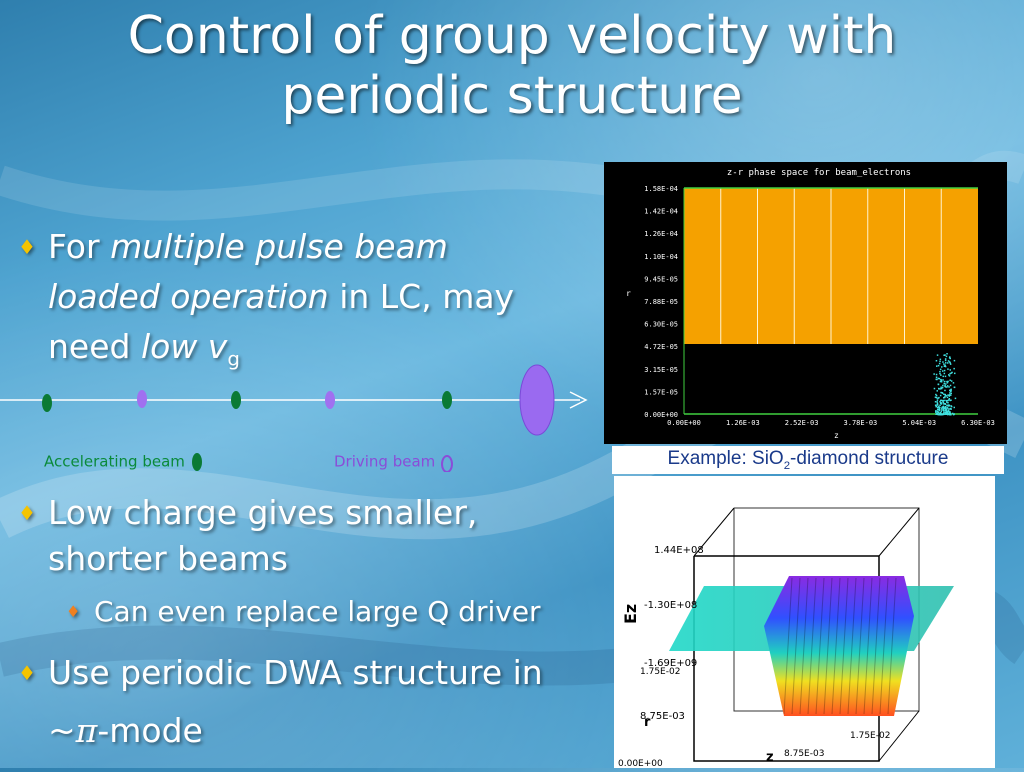  I want to click on phase-plot-xlabel: z, so click(836, 435).